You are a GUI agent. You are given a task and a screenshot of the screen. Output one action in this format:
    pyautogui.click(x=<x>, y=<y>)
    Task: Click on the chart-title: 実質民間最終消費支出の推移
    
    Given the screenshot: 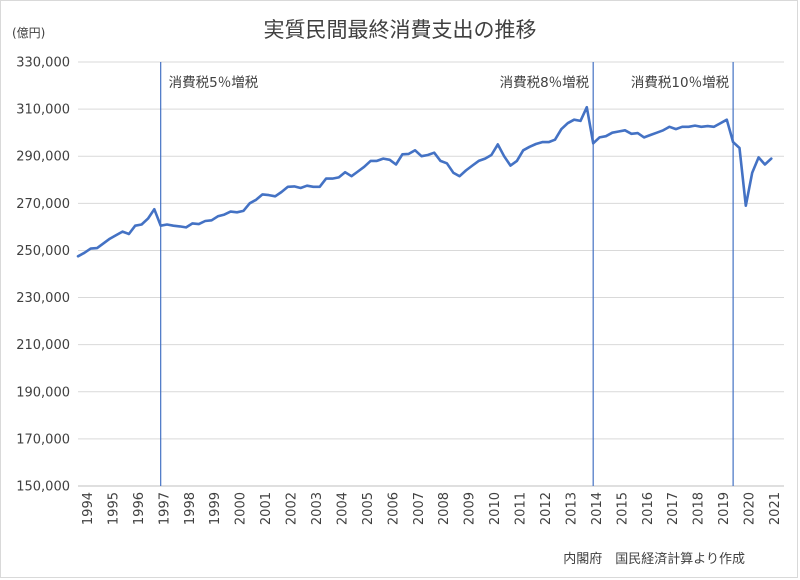 What is the action you would take?
    pyautogui.click(x=400, y=30)
    